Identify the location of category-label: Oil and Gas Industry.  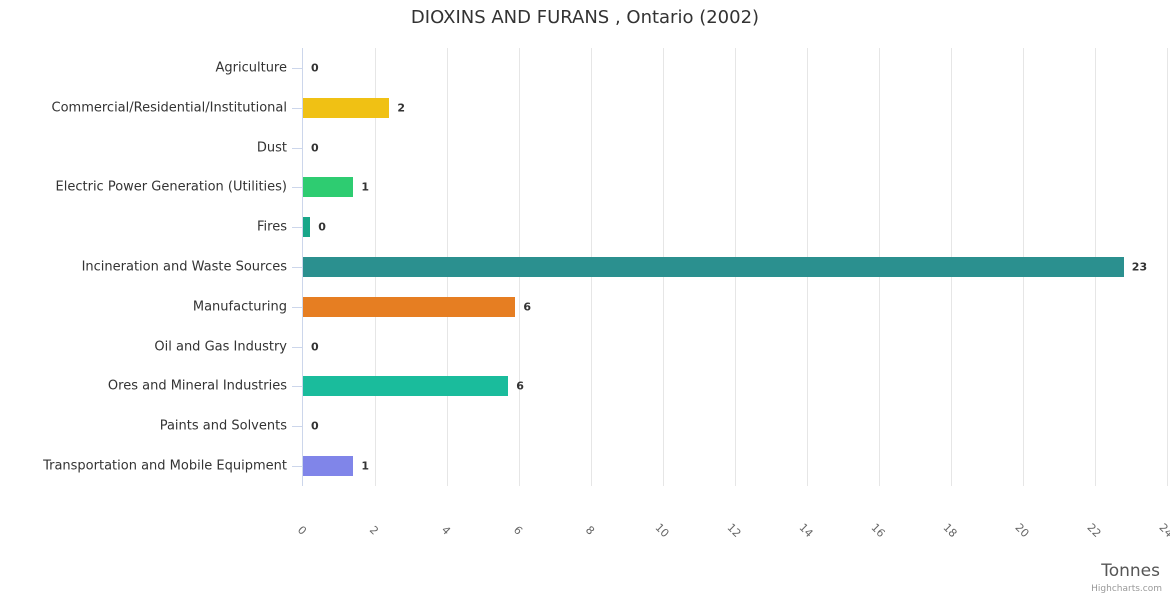
(220, 347).